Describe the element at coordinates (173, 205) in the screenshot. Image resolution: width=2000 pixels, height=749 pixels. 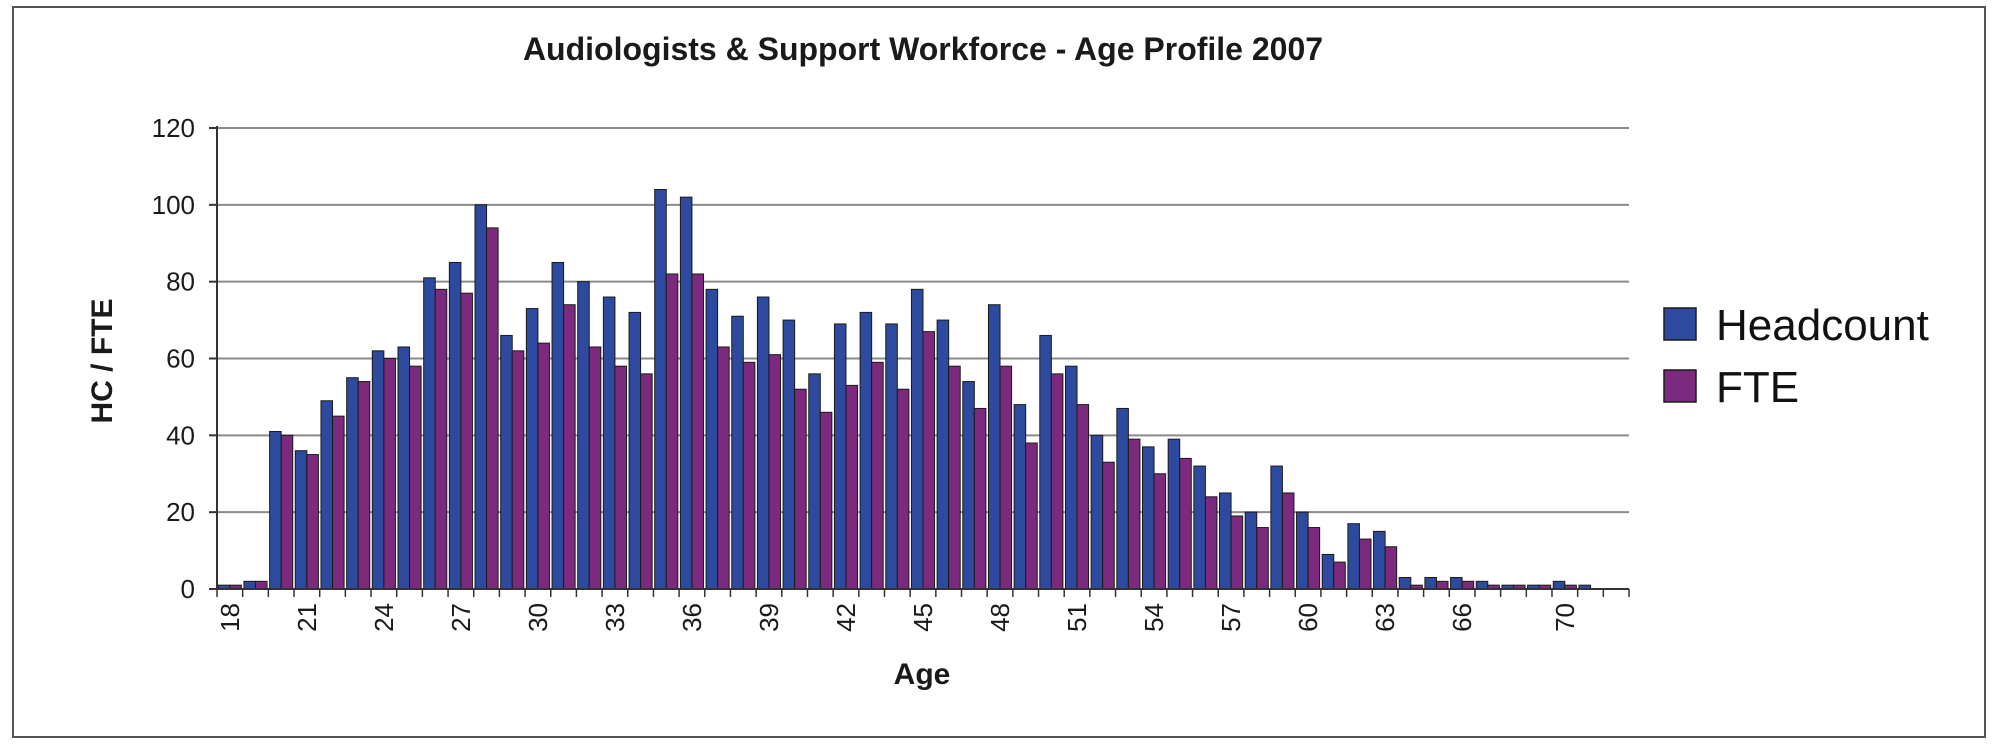
I see `y-tick-label: 100` at that location.